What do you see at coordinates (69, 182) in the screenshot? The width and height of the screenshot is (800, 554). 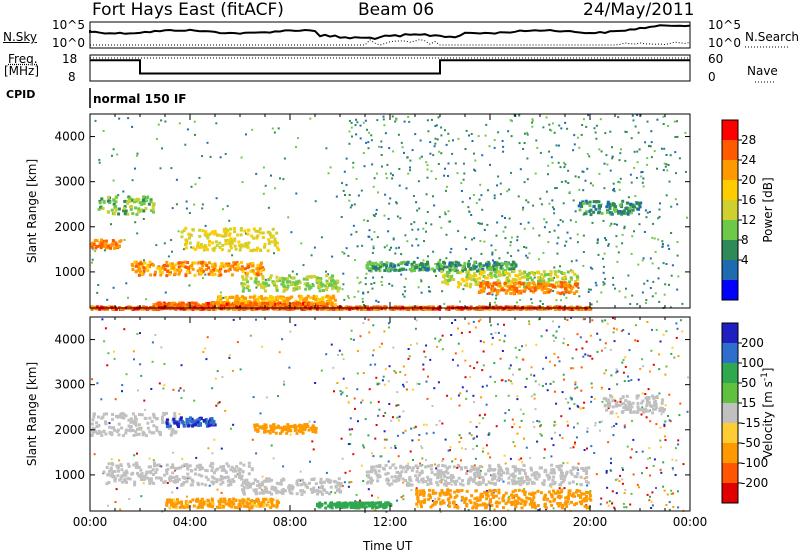 I see `y-tick-label: 3000` at bounding box center [69, 182].